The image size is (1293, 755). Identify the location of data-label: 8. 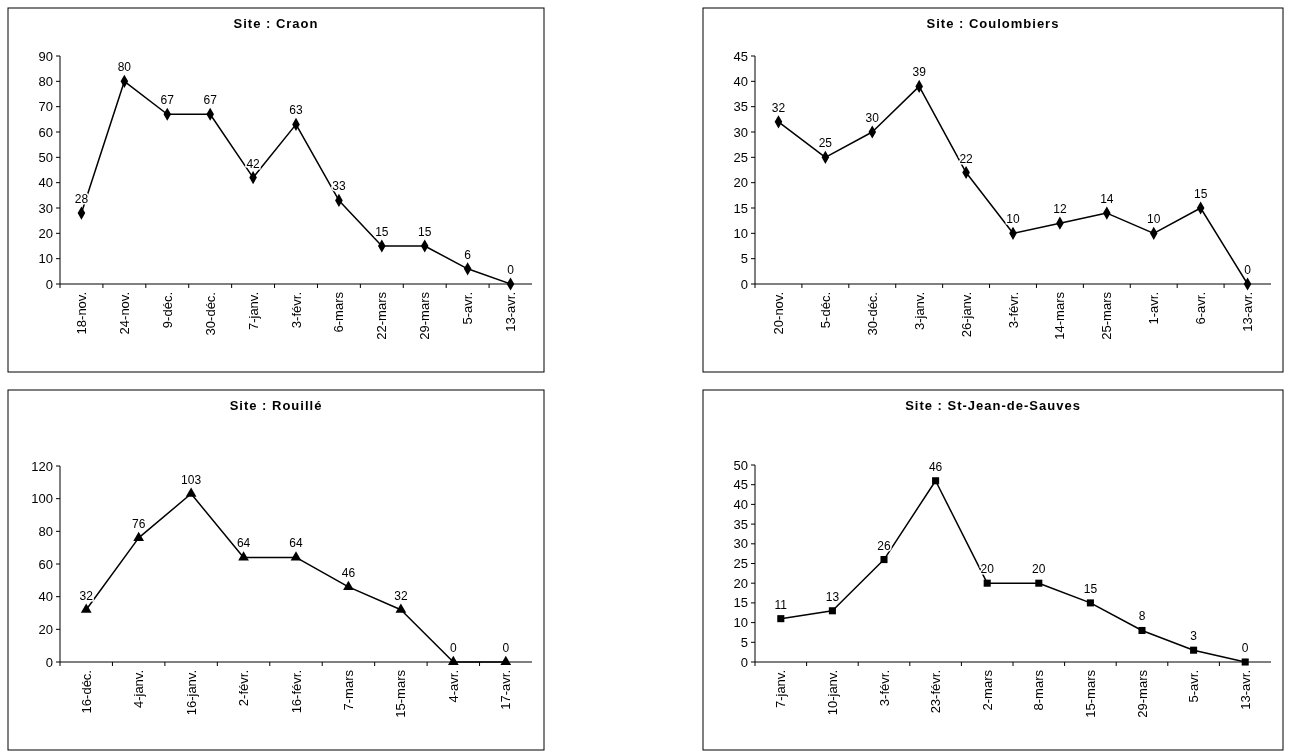
(1142, 616).